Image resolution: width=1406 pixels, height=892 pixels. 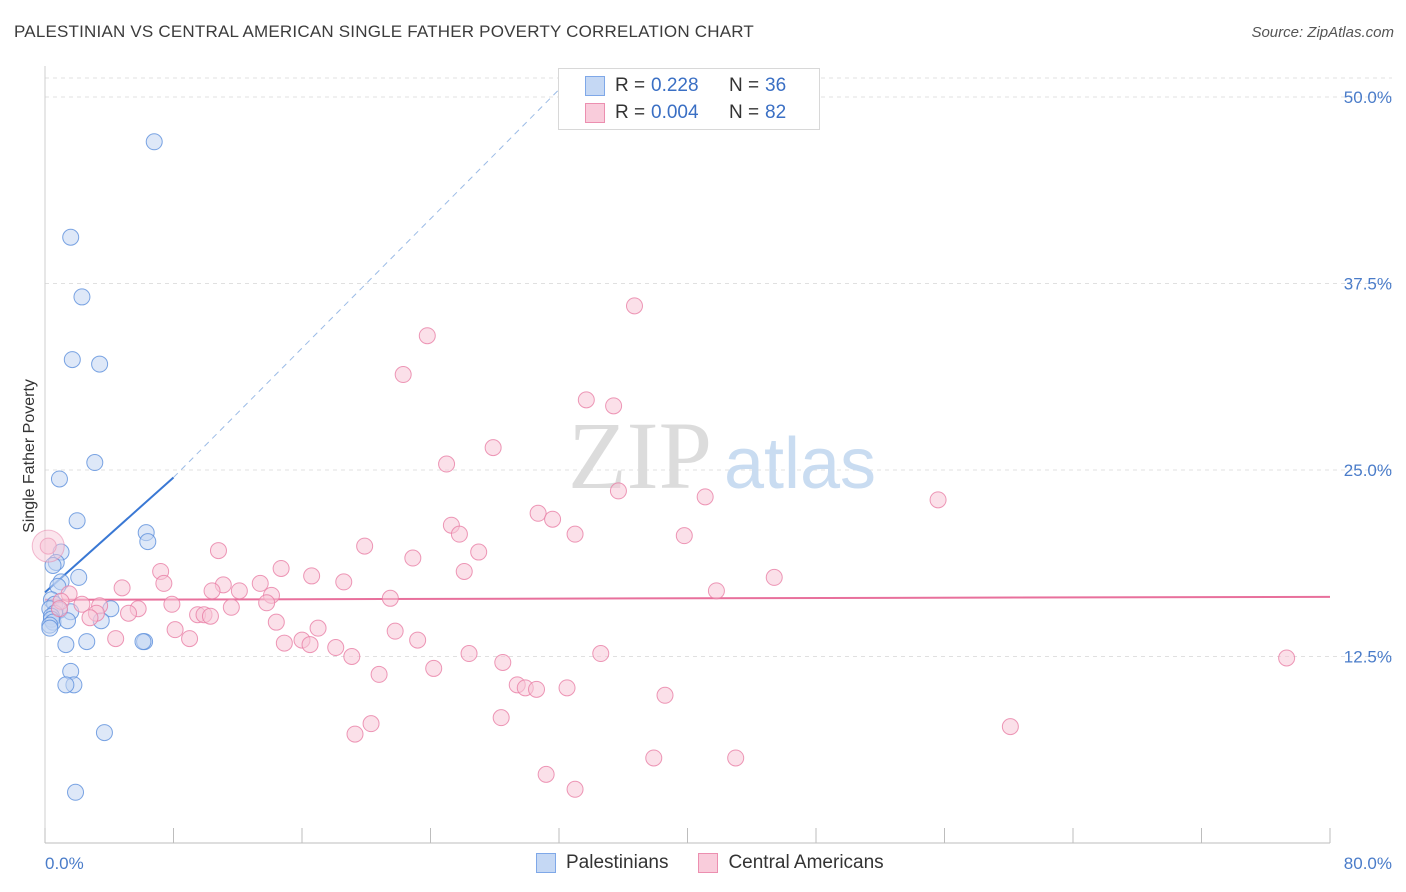 What do you see at coordinates (640, 455) in the screenshot?
I see `watermark-zip: ZIP` at bounding box center [640, 455].